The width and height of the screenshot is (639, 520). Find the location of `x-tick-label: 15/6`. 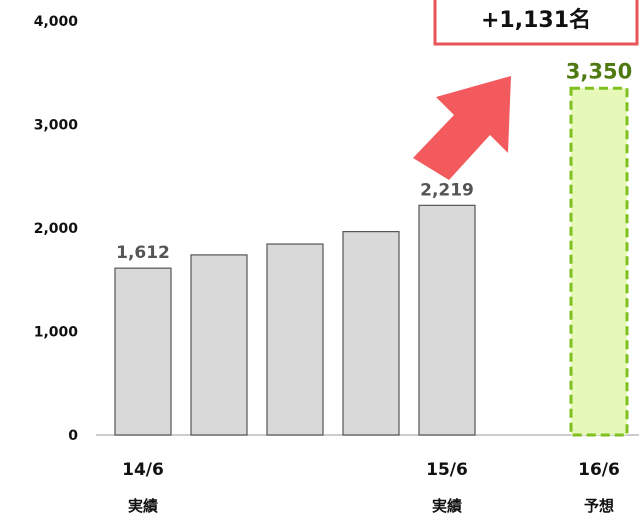

x-tick-label: 15/6 is located at coordinates (447, 470).